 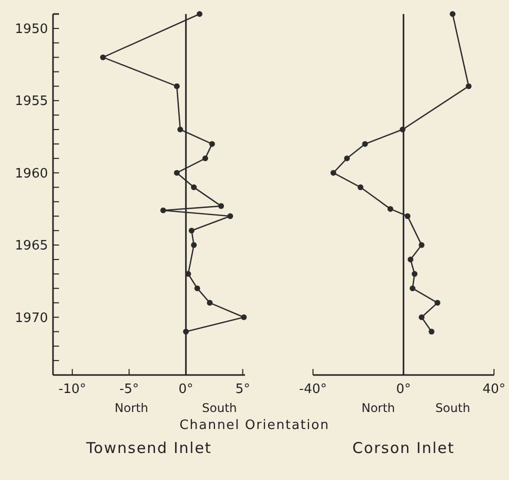 I want to click on y-tick-label: 1970, so click(x=31, y=318).